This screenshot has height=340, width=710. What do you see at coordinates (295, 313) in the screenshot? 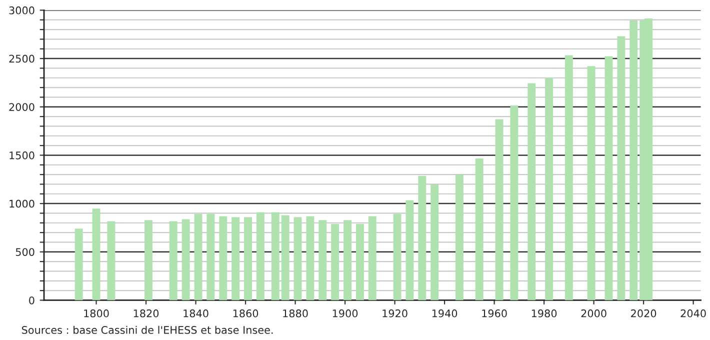
I see `x-tick-label: 1880` at bounding box center [295, 313].